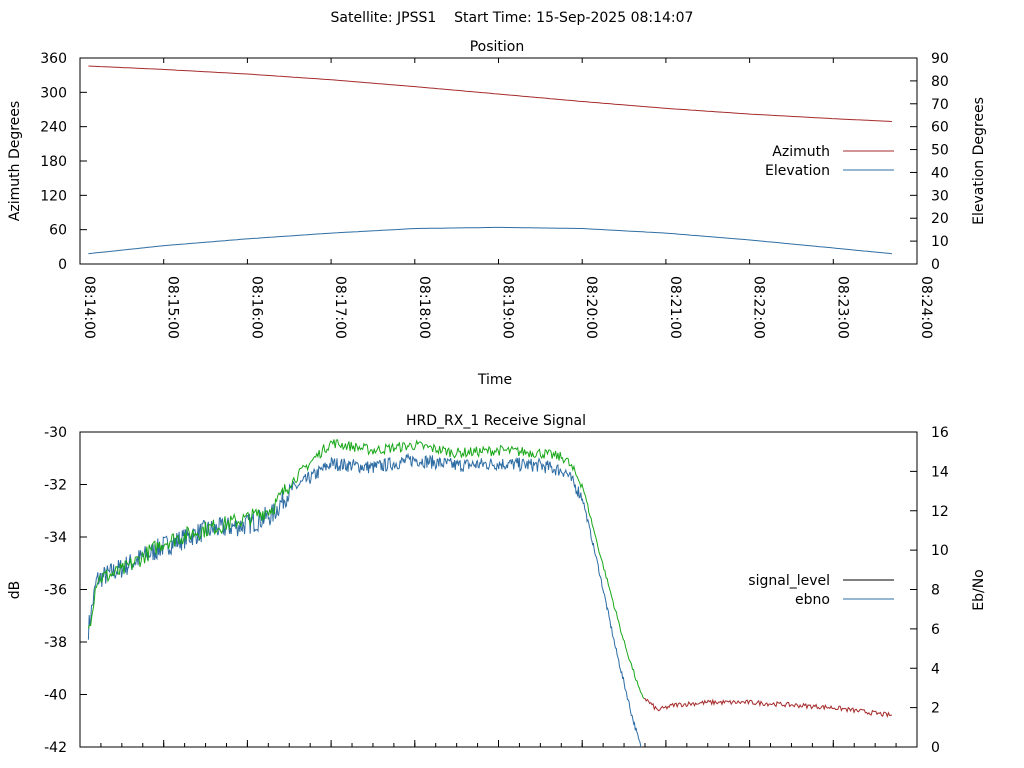  Describe the element at coordinates (53, 162) in the screenshot. I see `y-tick-label: 180` at that location.